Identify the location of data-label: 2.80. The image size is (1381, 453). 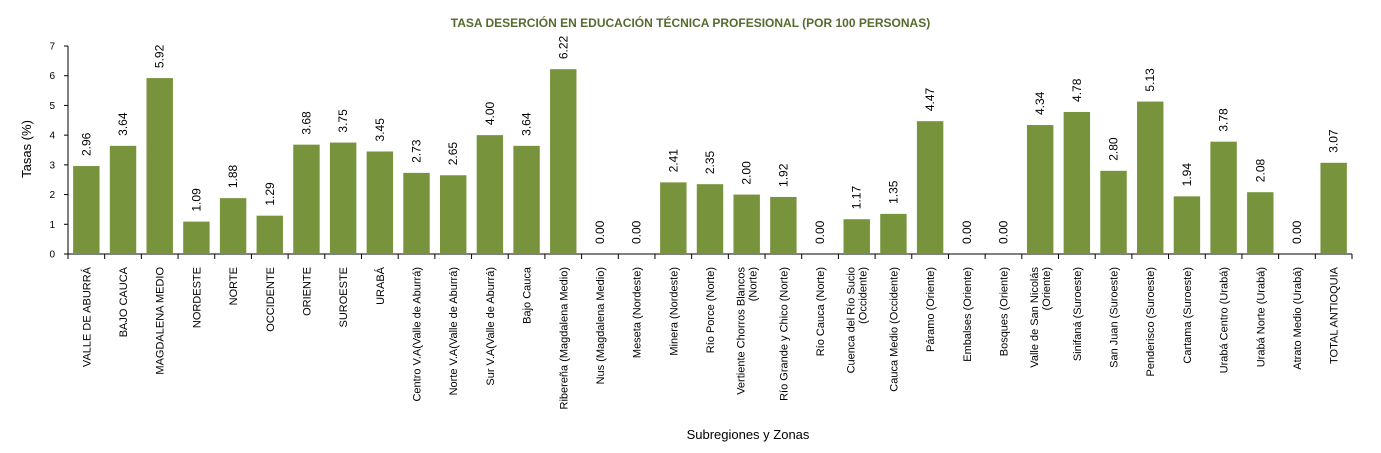
(1114, 149).